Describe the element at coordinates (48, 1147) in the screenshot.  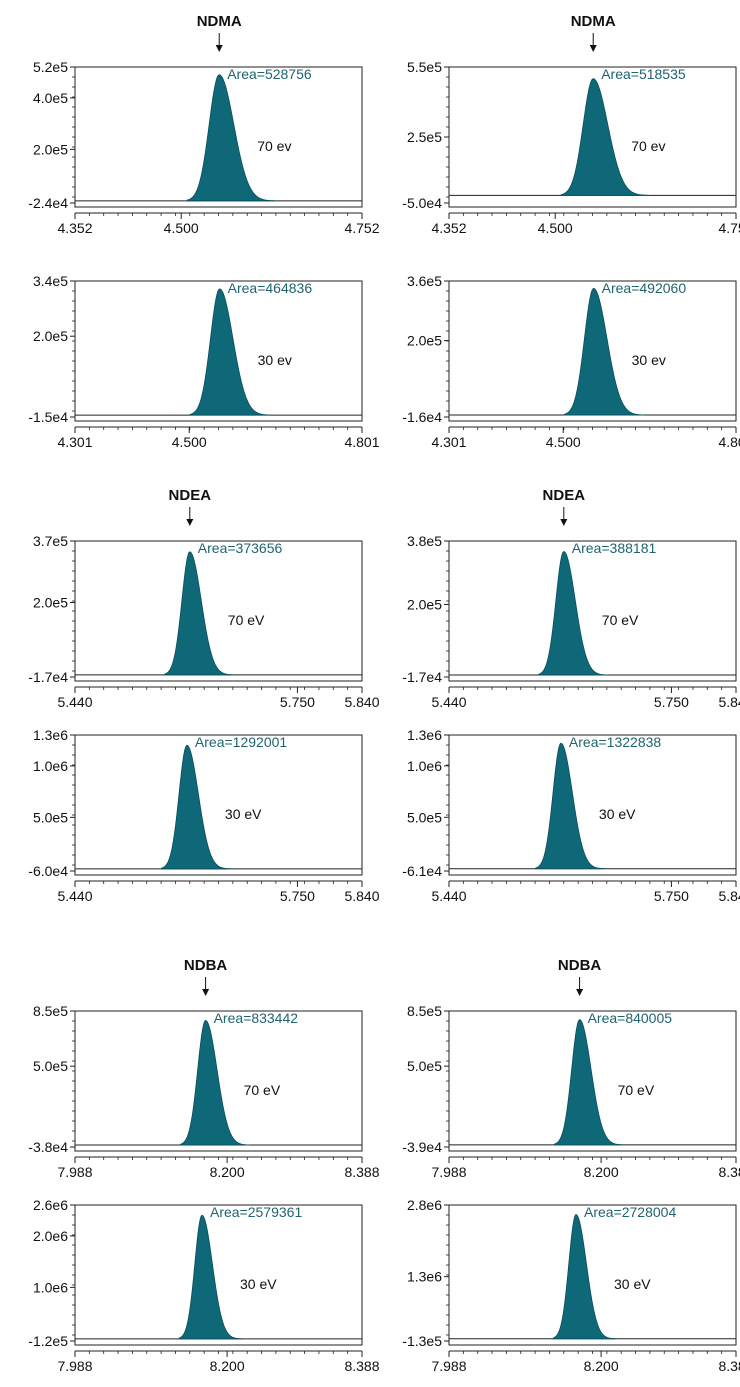
I see `y-tick-label: -3.8e4` at that location.